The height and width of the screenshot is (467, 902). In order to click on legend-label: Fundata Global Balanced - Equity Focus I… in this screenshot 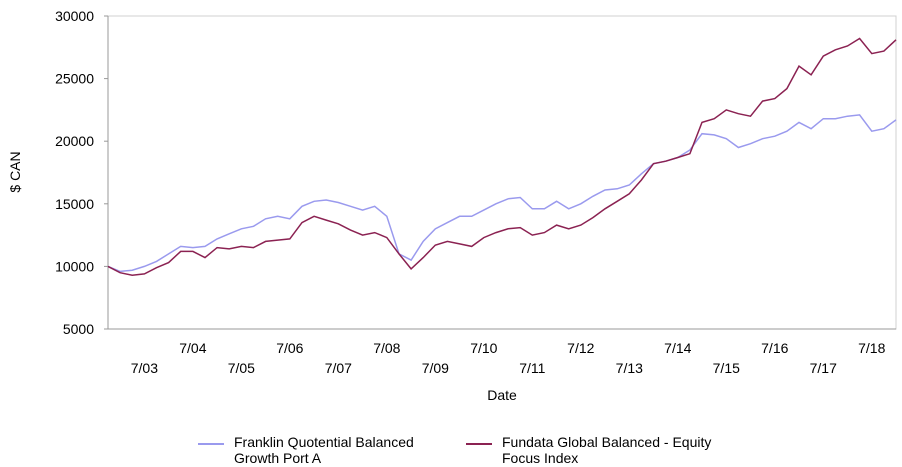, I will do `click(607, 450)`.